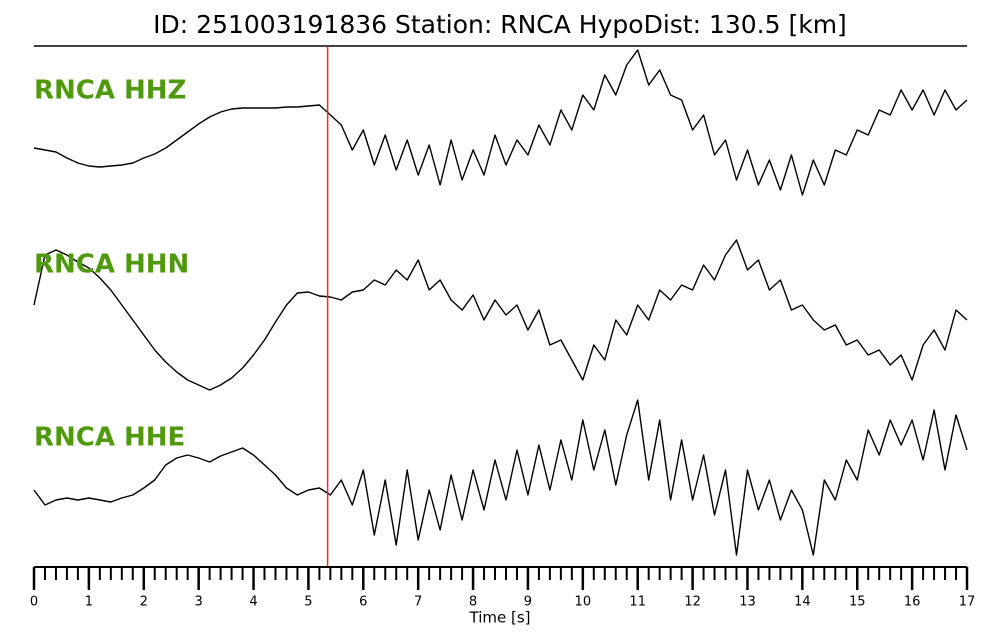 Image resolution: width=1000 pixels, height=644 pixels. What do you see at coordinates (583, 602) in the screenshot?
I see `x-tick-label: 10` at bounding box center [583, 602].